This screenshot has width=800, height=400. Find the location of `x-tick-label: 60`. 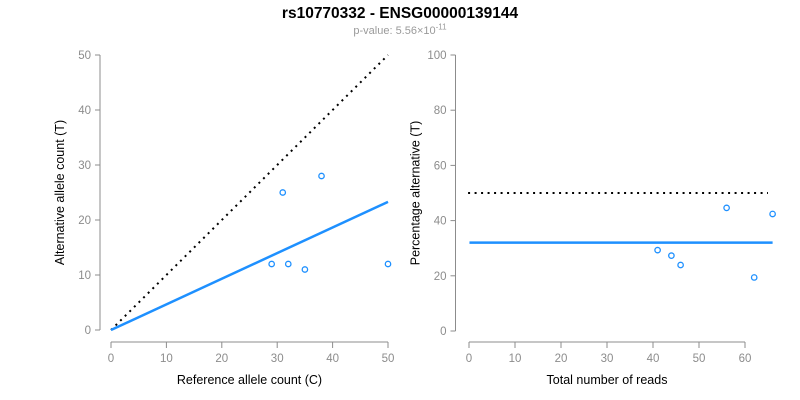

x-tick-label: 60 is located at coordinates (745, 359).